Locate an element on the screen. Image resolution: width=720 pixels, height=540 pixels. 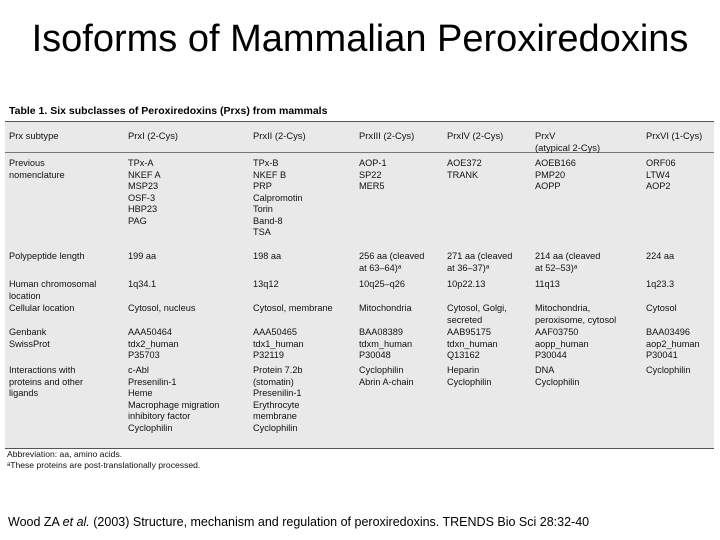
cell-length-prx6: 224 aa is located at coordinates (660, 256).